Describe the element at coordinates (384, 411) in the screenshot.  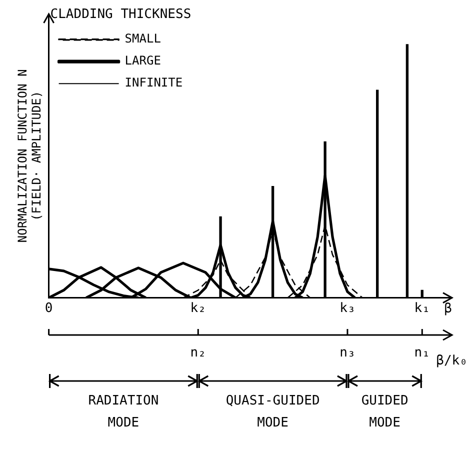
I see `text: GUIDED MODE` at that location.